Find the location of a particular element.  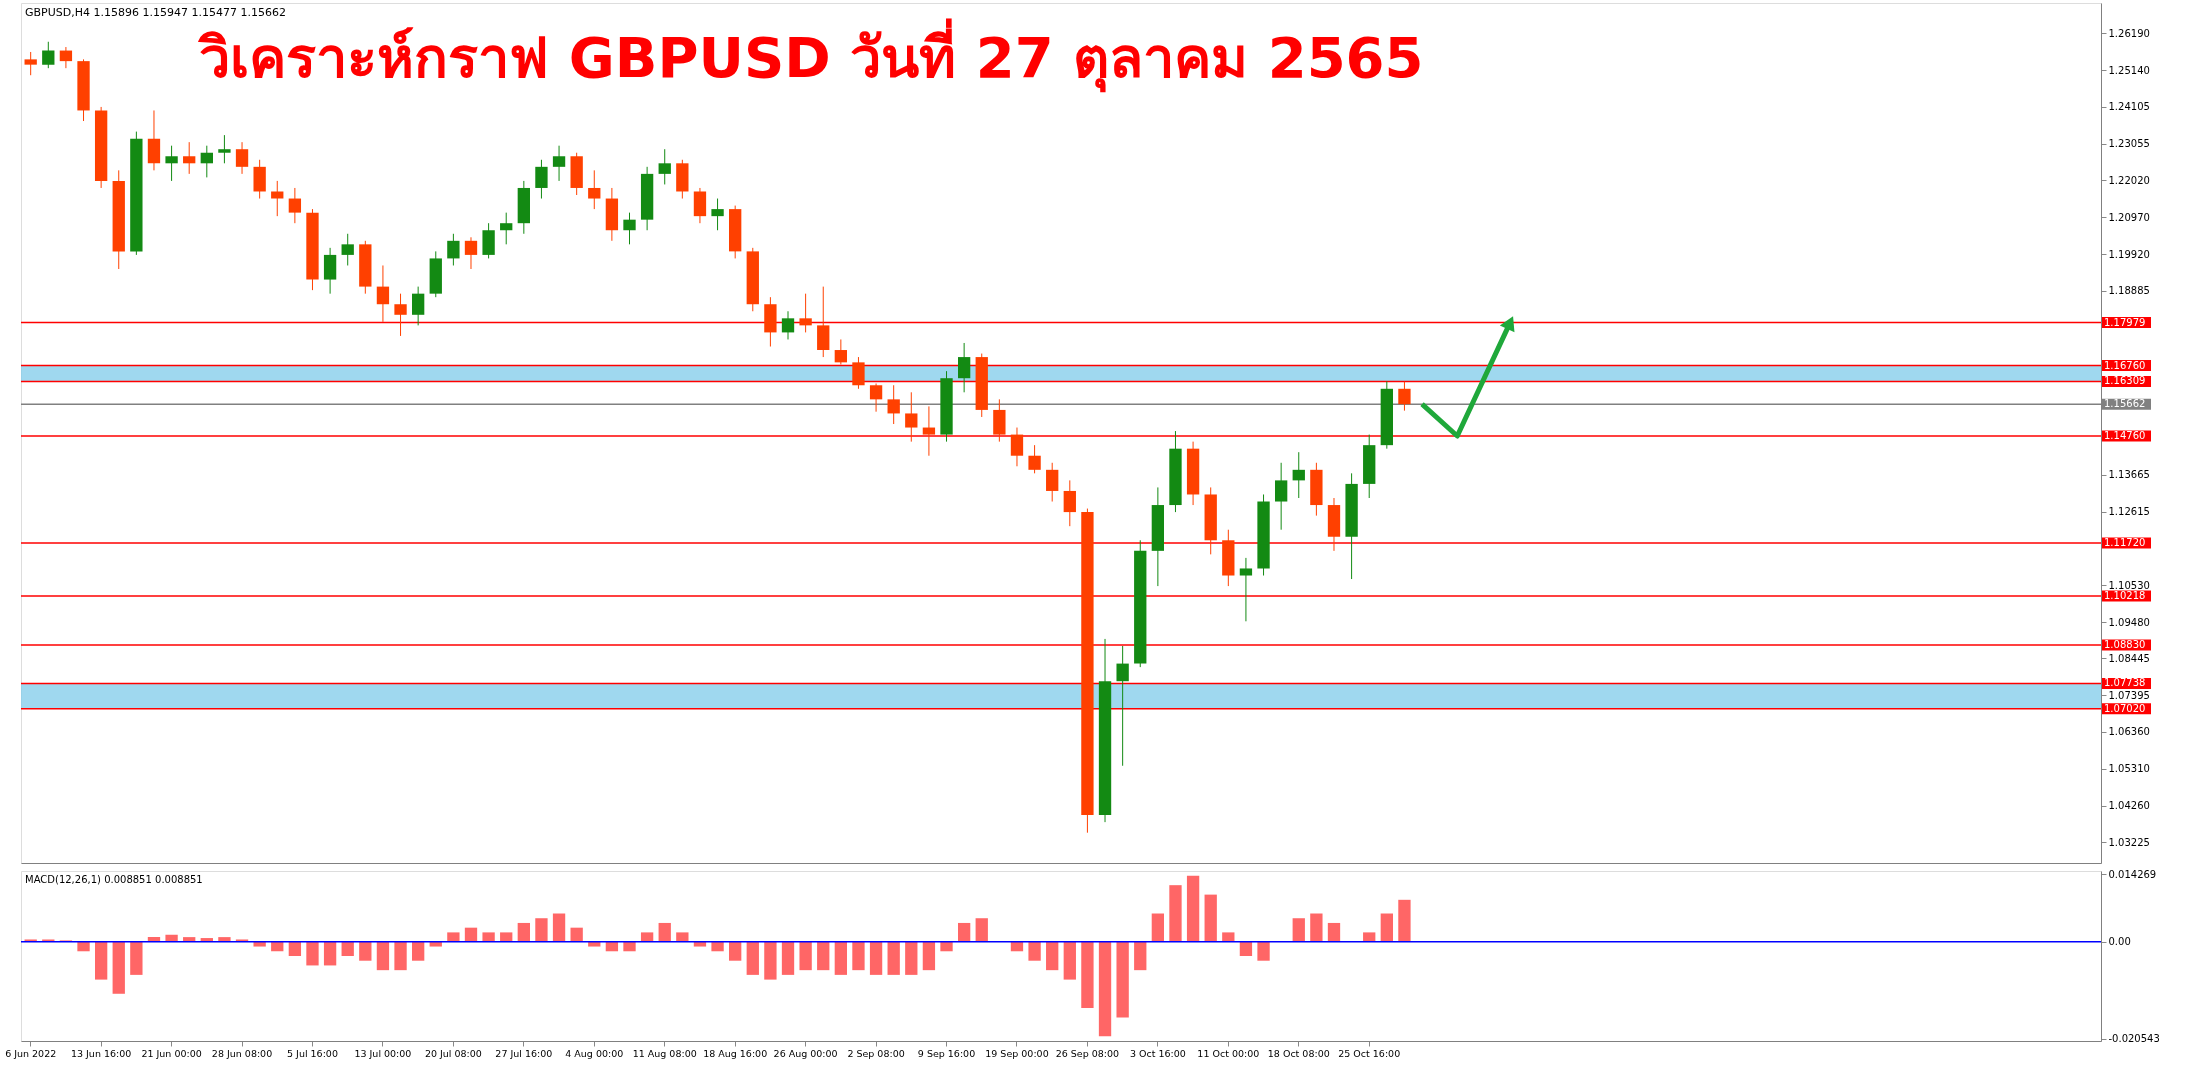

ref-line-label: 1.16309 is located at coordinates (2125, 381).